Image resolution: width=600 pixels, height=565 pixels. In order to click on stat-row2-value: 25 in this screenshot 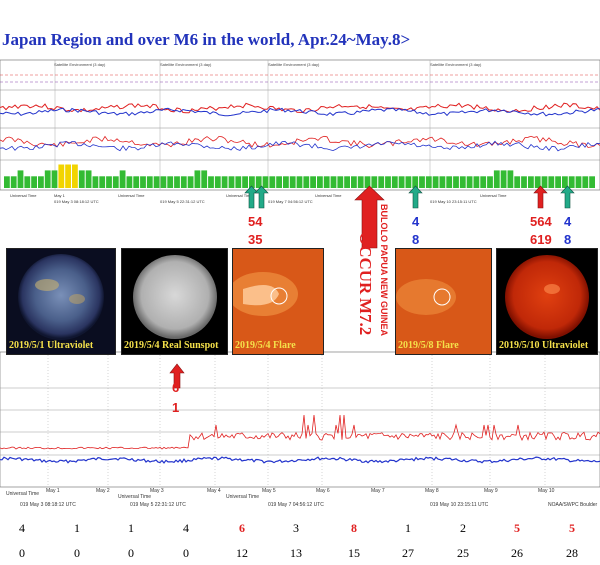, I will do `click(463, 553)`.